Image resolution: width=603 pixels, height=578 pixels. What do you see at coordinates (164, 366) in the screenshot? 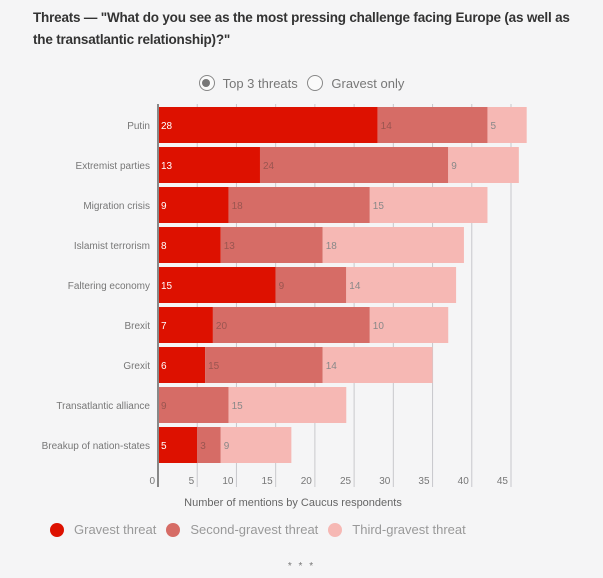
I see `data-label: 6` at bounding box center [164, 366].